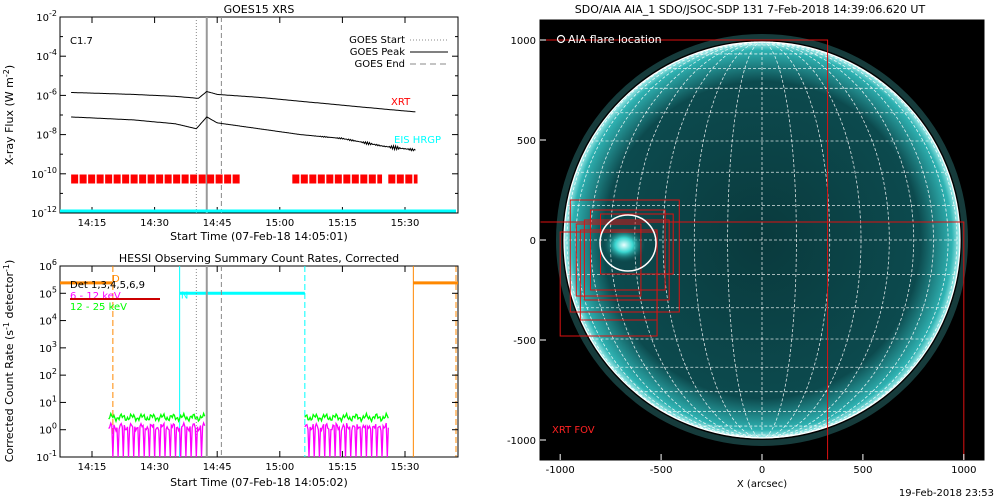 The image size is (1000, 500). Describe the element at coordinates (526, 241) in the screenshot. I see `aia-yticks: -1000 -500 0 500 1000` at that location.